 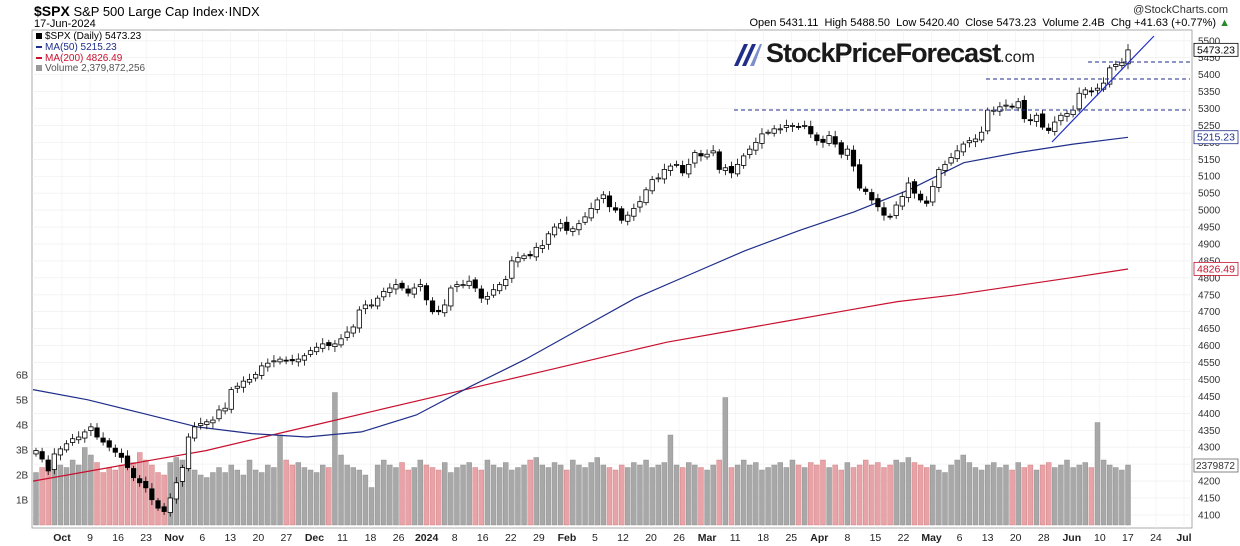 What do you see at coordinates (1209, 448) in the screenshot?
I see `y-tick-label: 4300` at bounding box center [1209, 448].